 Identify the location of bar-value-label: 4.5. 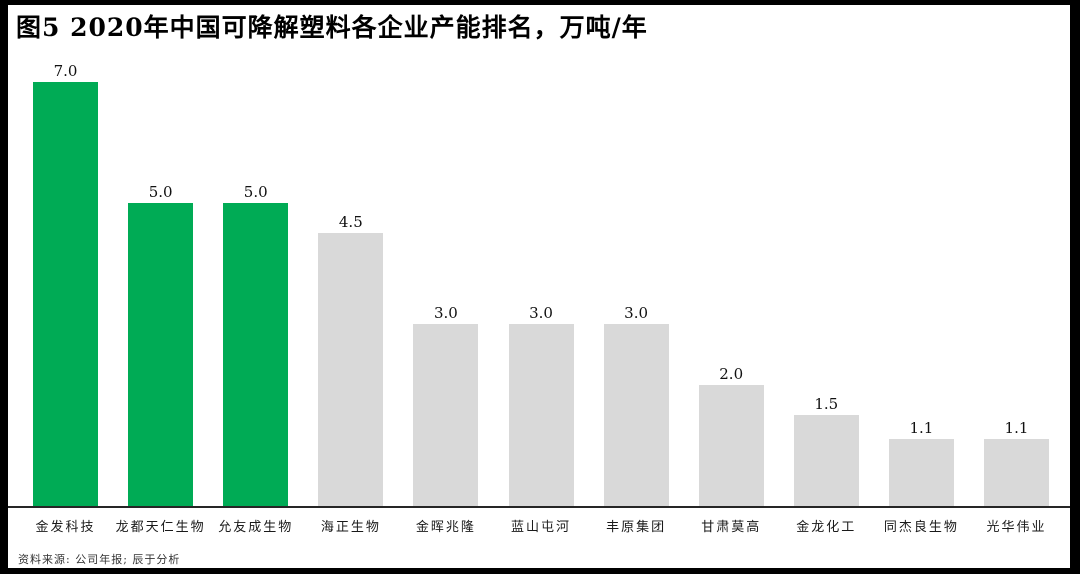
(350, 222).